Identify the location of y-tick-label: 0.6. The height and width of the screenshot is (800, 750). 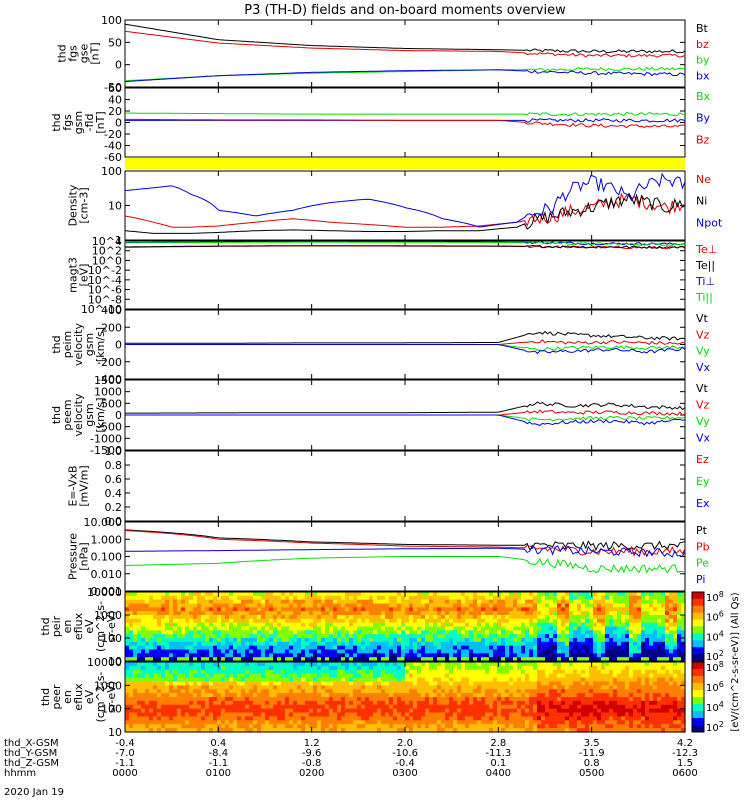
(114, 479).